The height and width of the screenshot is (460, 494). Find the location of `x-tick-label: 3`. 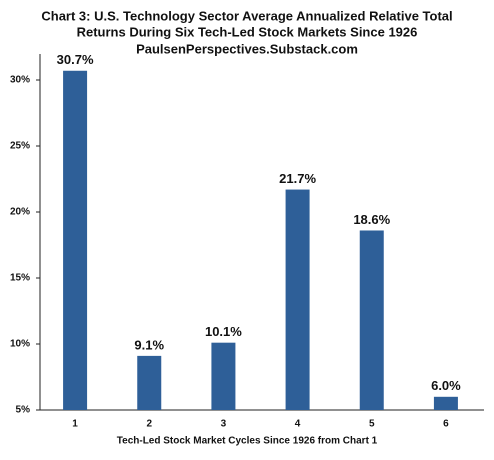

x-tick-label: 3 is located at coordinates (224, 424).